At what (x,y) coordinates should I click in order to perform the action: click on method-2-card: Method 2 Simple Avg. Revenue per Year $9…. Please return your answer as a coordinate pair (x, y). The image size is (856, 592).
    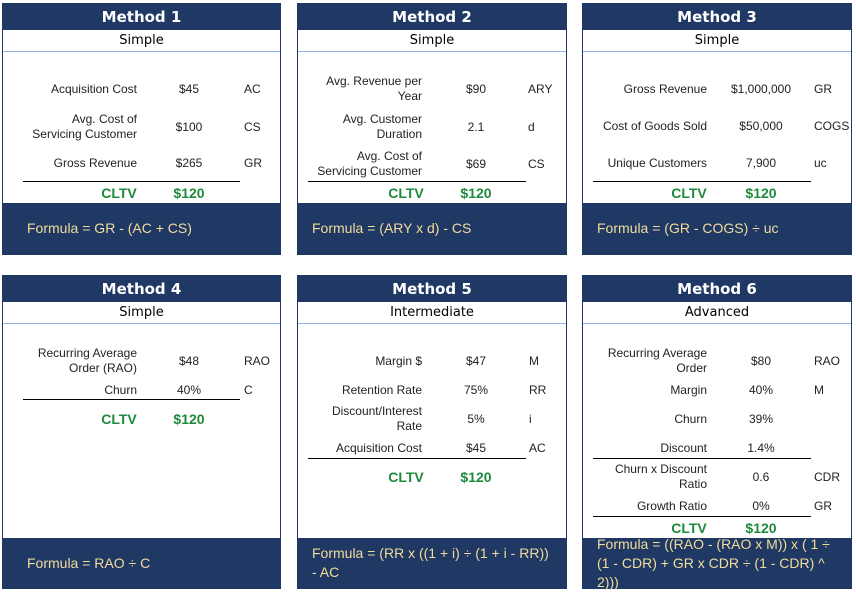
    Looking at the image, I should click on (432, 129).